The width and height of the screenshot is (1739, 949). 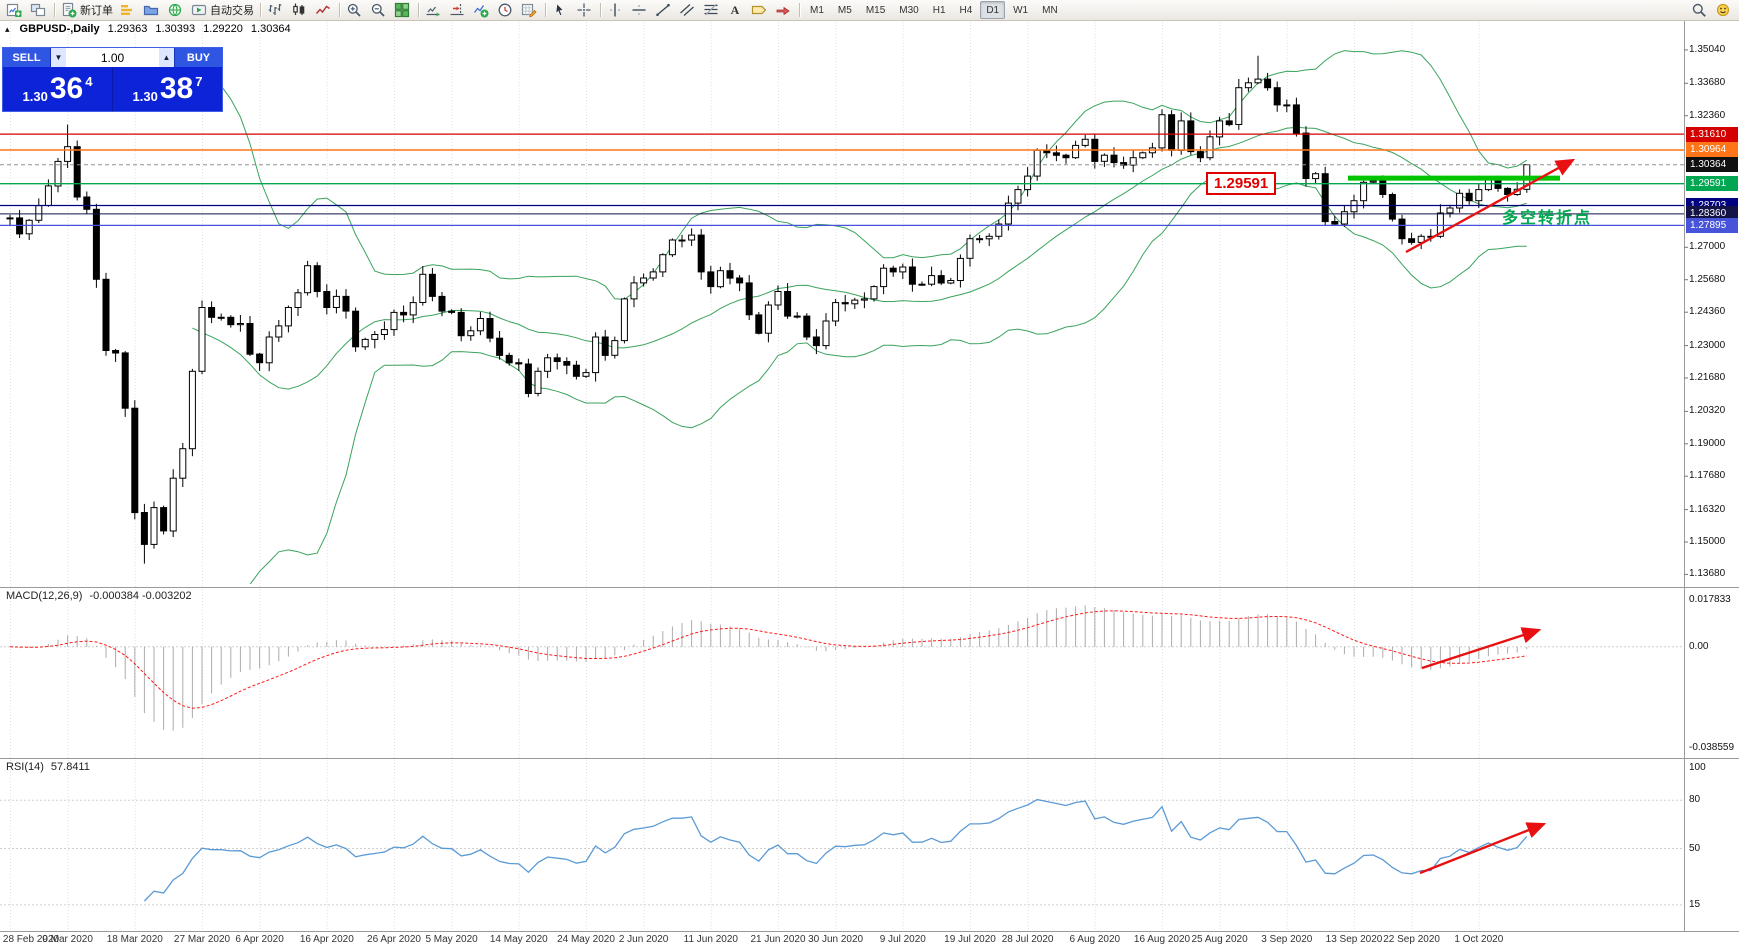 What do you see at coordinates (1287, 939) in the screenshot?
I see `date-label: 3 Sep 2020` at bounding box center [1287, 939].